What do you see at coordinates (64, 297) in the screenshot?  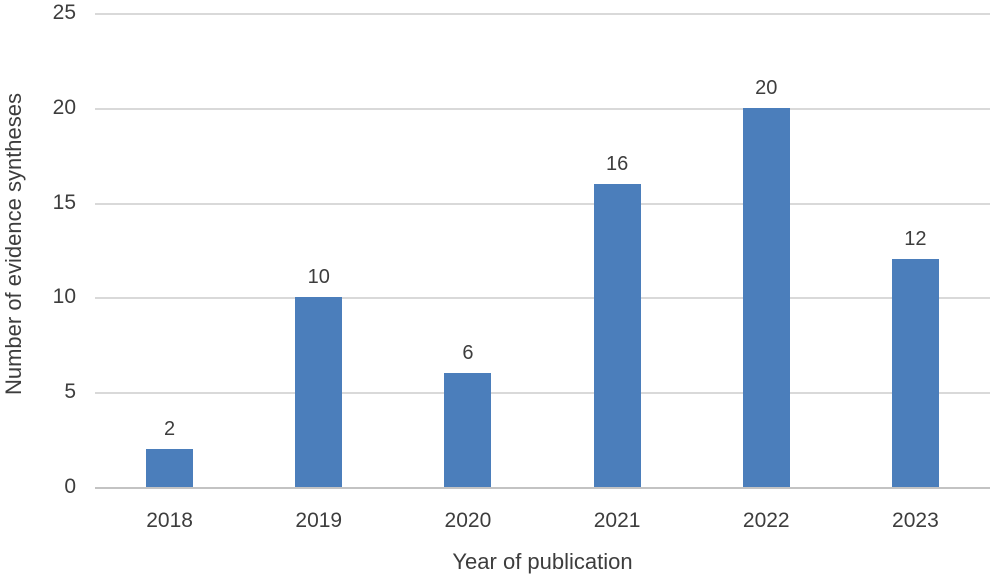 I see `y-tick-label-10: 10` at bounding box center [64, 297].